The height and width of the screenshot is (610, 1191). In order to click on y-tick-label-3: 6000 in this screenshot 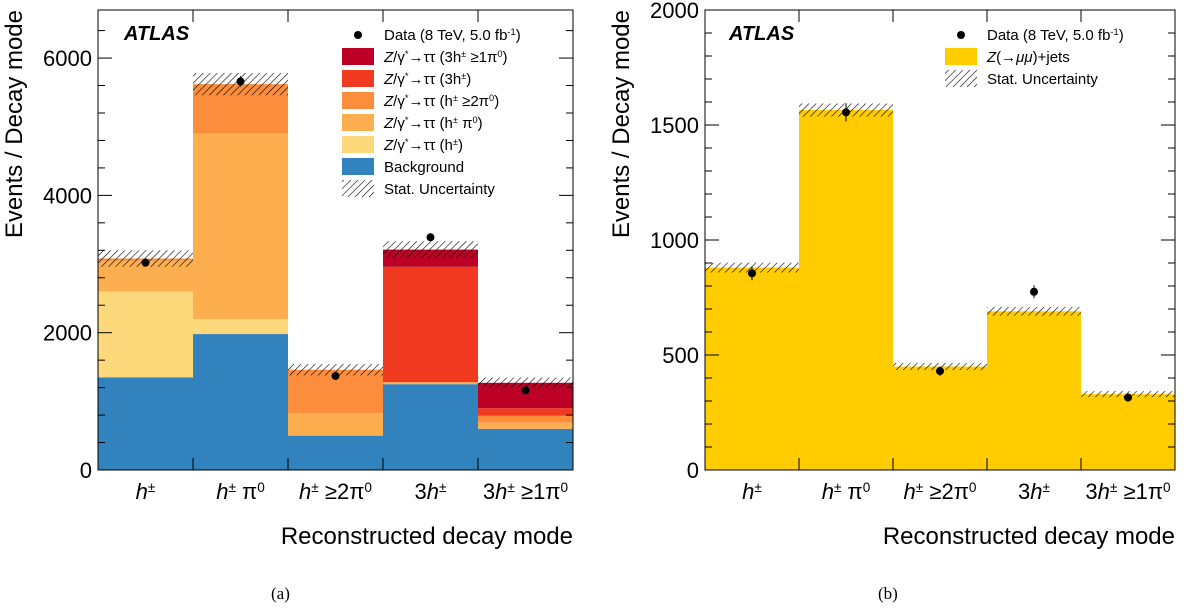, I will do `click(67, 58)`.